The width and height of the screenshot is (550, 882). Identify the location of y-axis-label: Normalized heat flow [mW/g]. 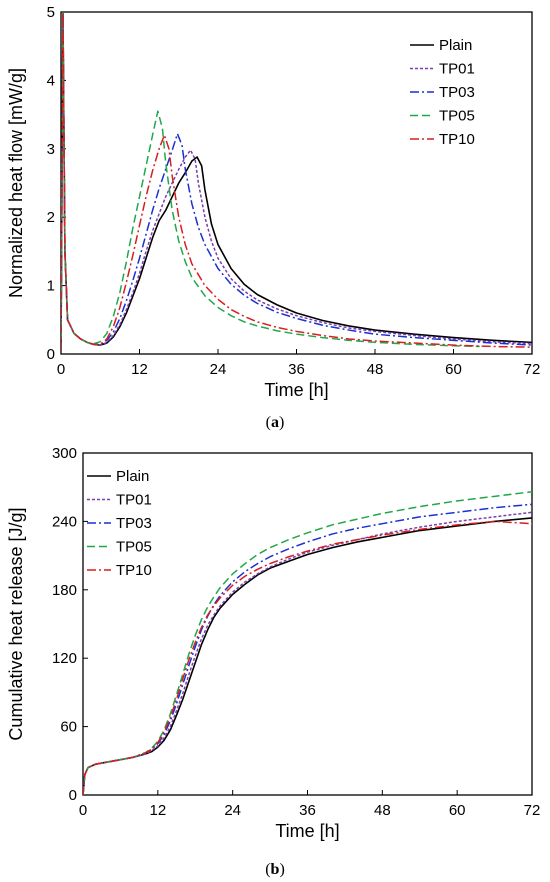
(16, 183).